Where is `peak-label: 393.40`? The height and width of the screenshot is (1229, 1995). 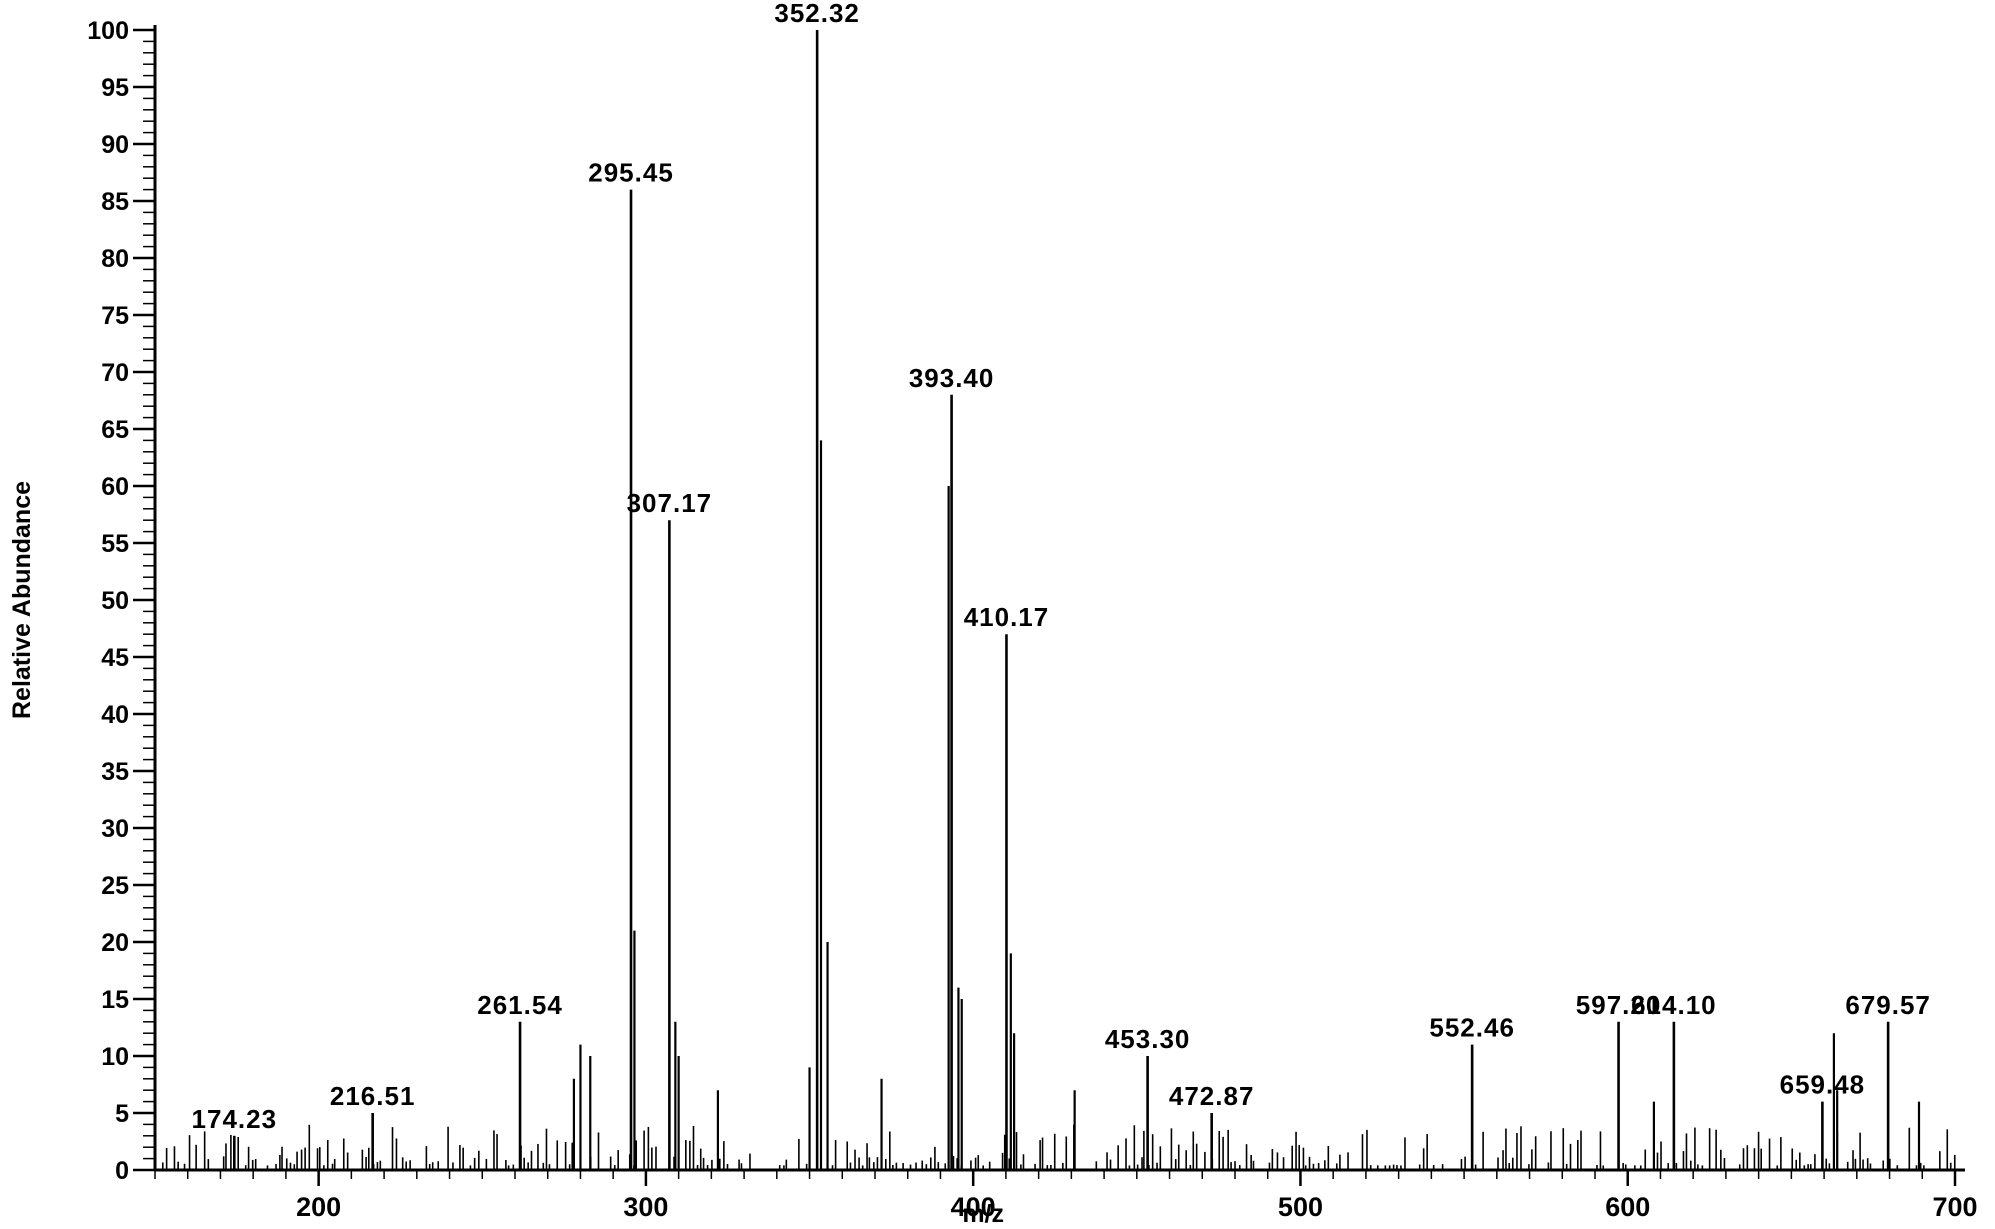 peak-label: 393.40 is located at coordinates (952, 378).